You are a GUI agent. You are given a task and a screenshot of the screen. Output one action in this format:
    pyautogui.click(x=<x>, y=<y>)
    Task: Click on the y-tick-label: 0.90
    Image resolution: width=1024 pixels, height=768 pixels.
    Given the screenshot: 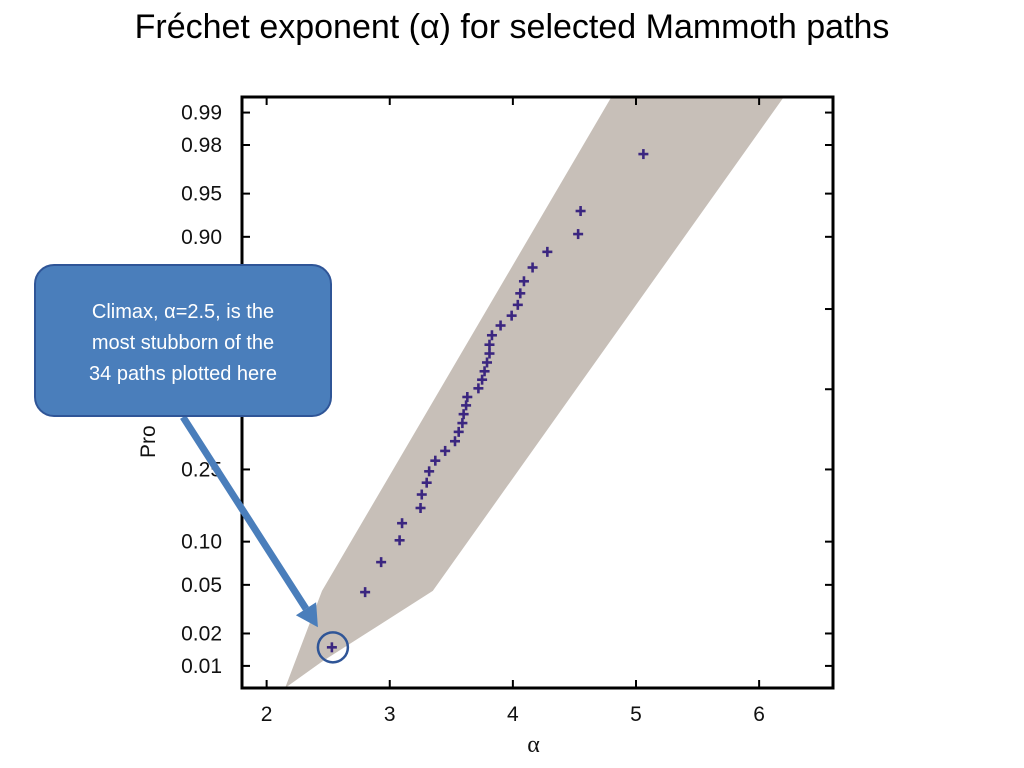 What is the action you would take?
    pyautogui.click(x=201, y=237)
    